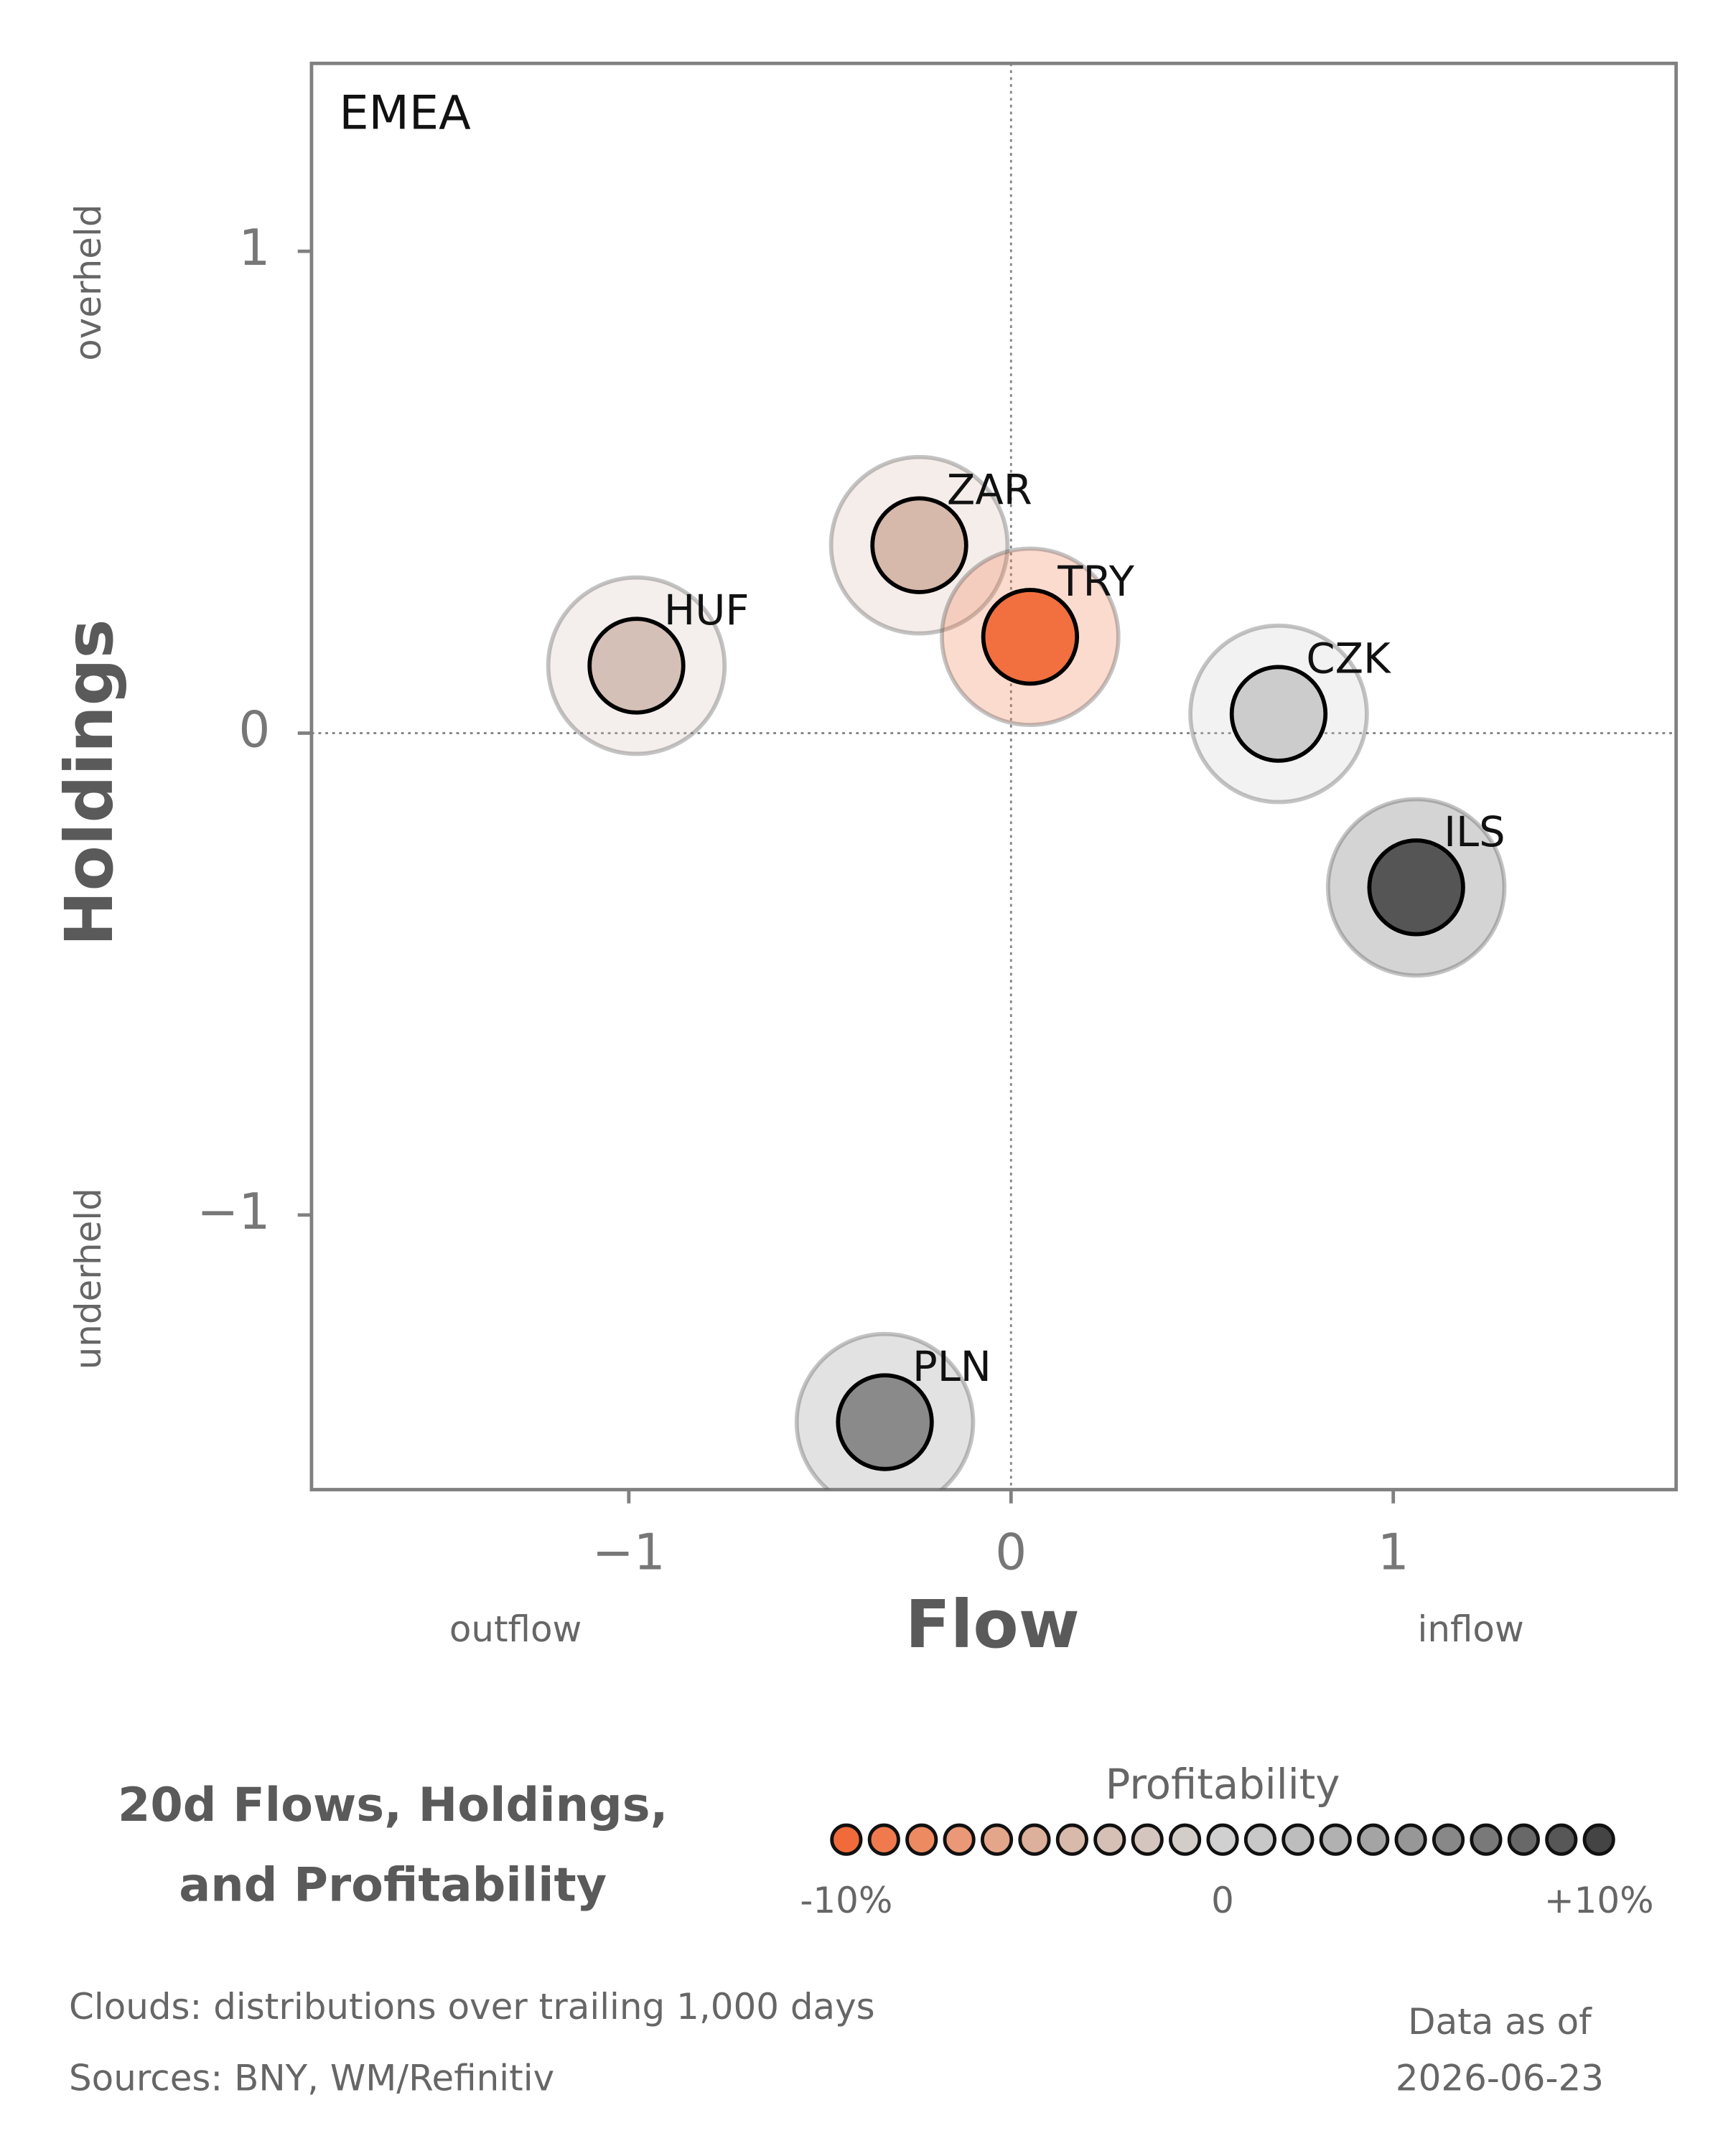  I want to click on point-label: ZAR, so click(990, 490).